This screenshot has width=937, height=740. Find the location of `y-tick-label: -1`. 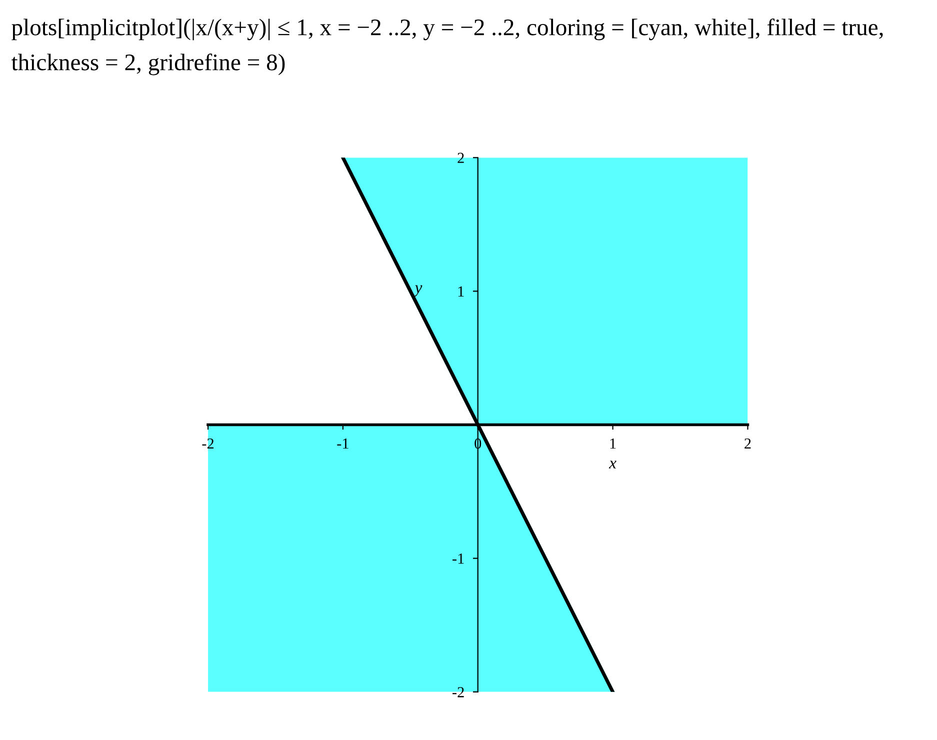

y-tick-label: -1 is located at coordinates (458, 559).